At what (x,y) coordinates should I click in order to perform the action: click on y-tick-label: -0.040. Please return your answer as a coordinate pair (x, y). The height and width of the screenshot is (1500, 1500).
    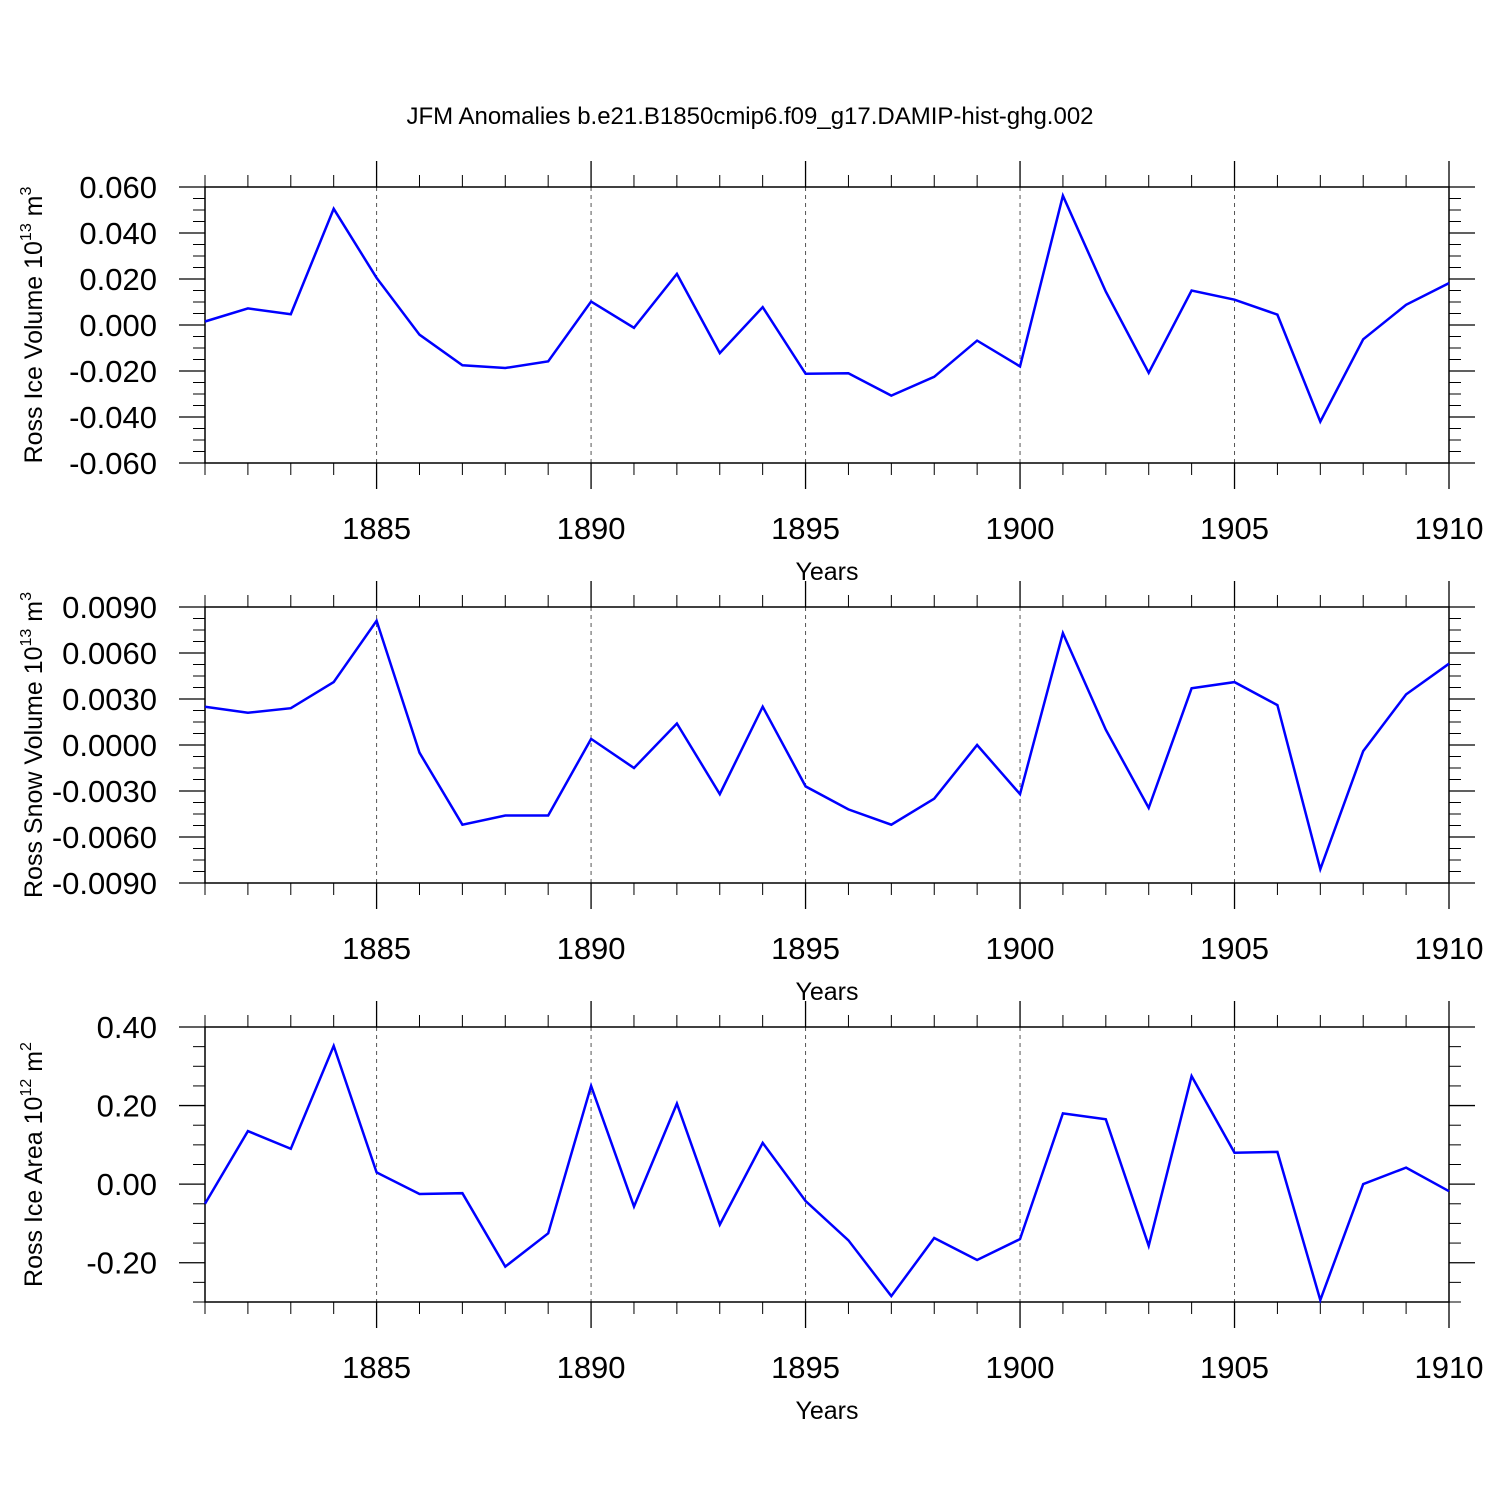
    Looking at the image, I should click on (113, 417).